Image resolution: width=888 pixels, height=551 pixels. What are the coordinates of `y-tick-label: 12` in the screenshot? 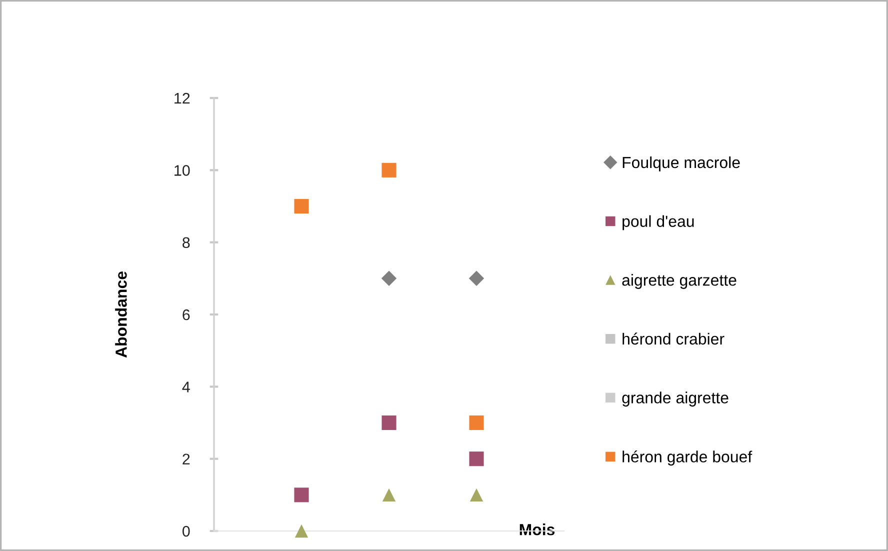 It's located at (182, 98).